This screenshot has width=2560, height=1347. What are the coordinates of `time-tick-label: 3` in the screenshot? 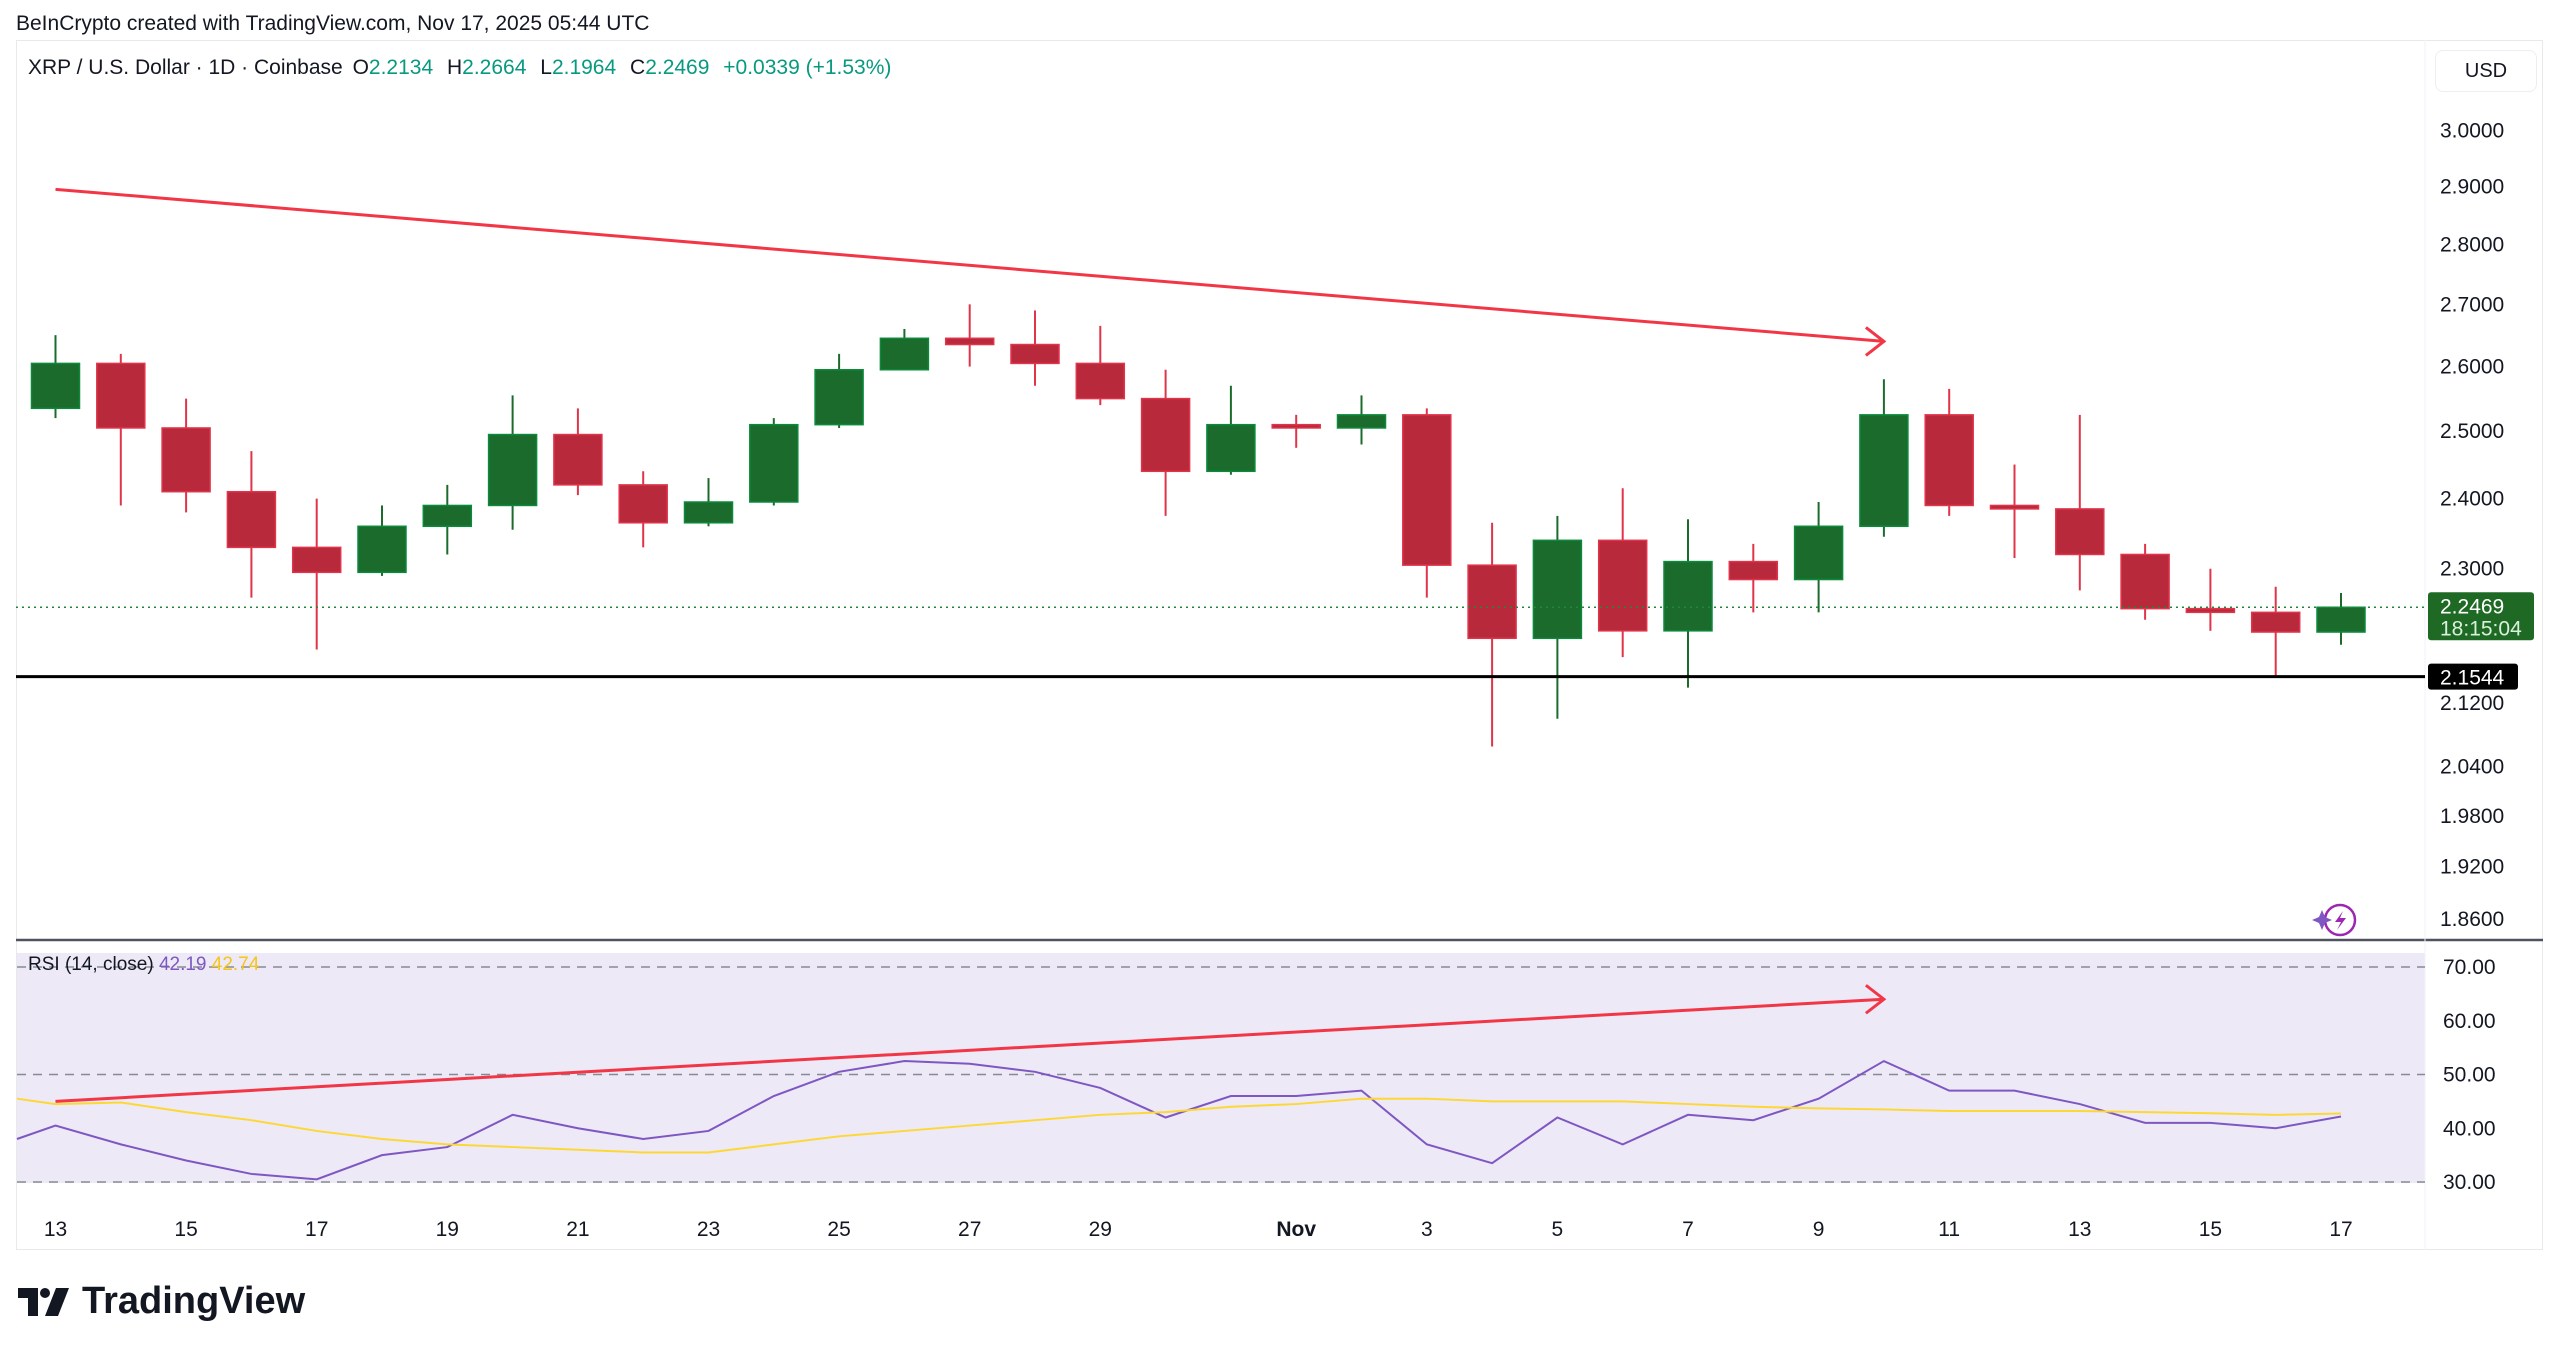 It's located at (1427, 1229).